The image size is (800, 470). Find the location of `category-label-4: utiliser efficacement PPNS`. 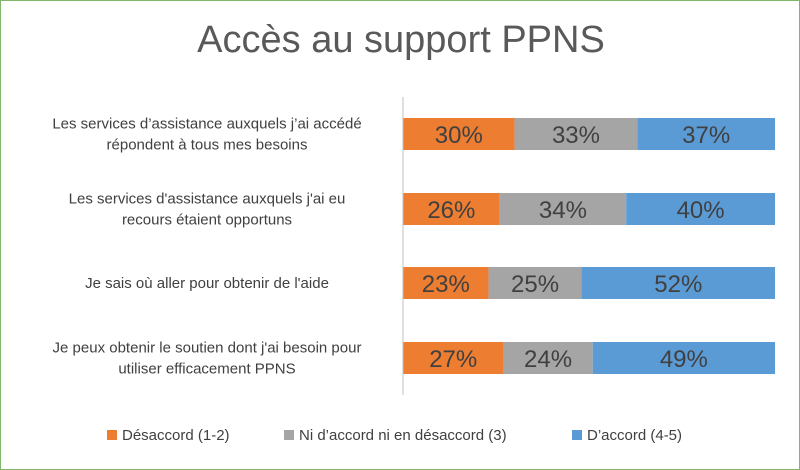

category-label-4: utiliser efficacement PPNS is located at coordinates (206, 369).